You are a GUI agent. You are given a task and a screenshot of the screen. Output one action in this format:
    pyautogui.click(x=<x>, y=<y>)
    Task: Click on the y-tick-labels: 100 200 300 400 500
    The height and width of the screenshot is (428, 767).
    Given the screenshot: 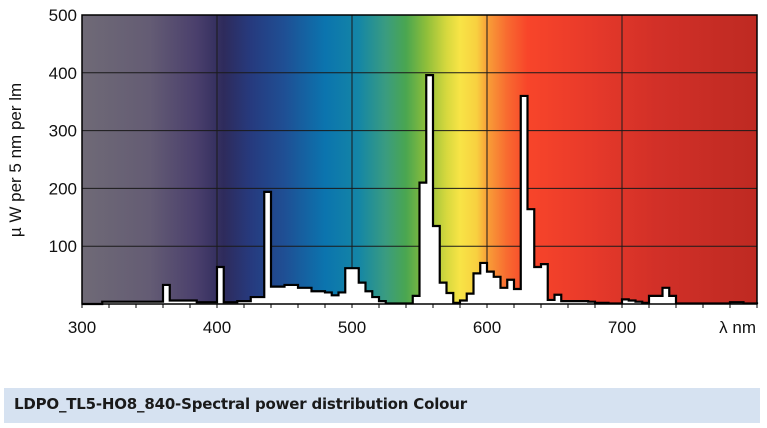 What is the action you would take?
    pyautogui.click(x=63, y=131)
    